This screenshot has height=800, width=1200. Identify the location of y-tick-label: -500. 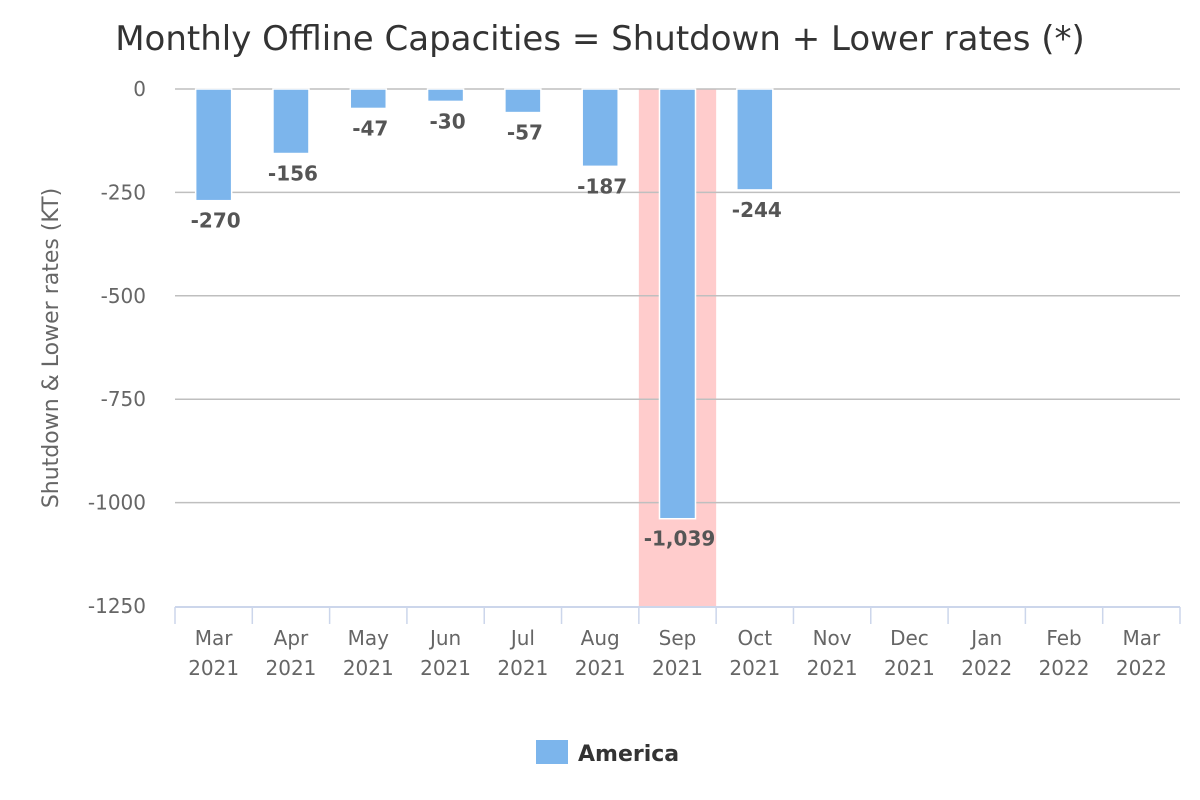
(123, 296).